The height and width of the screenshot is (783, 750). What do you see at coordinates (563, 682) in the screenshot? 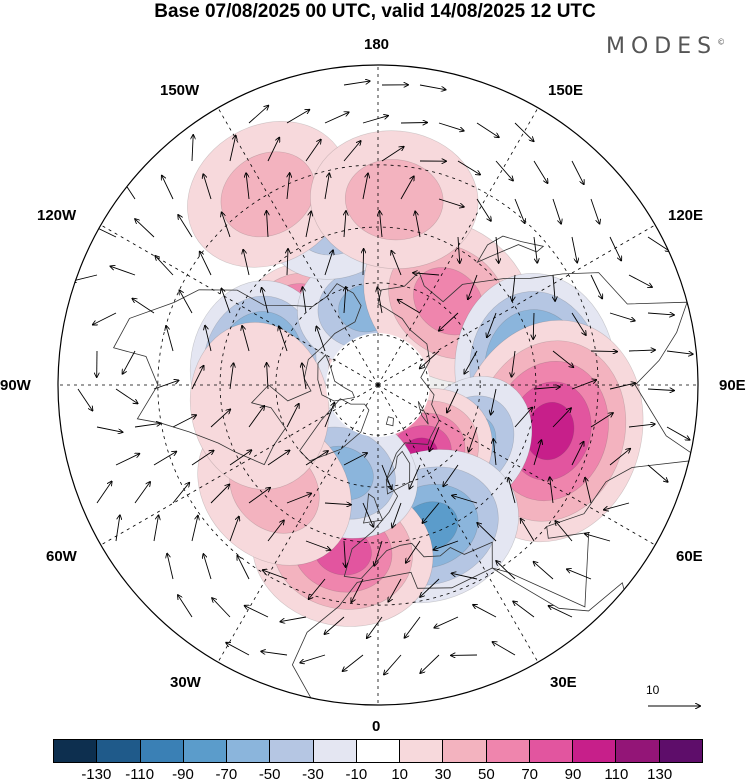
I see `lon-label-30e: 30E` at bounding box center [563, 682].